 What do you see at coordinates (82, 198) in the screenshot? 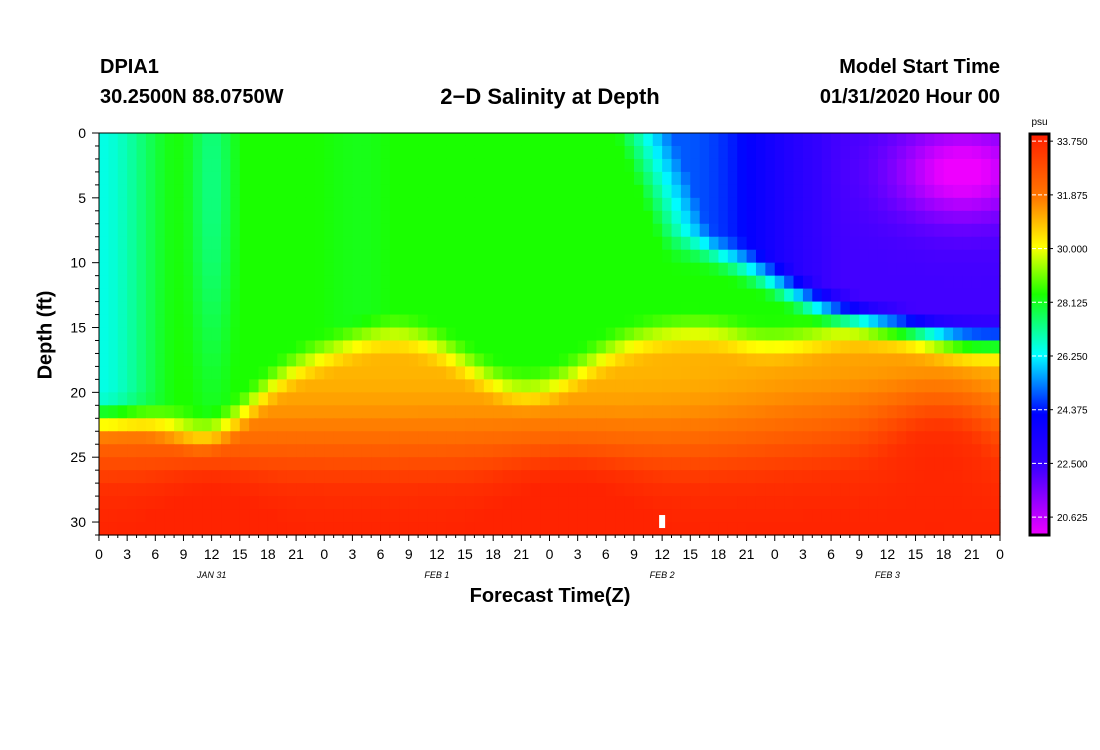
I see `y-tick-label: 5` at bounding box center [82, 198].